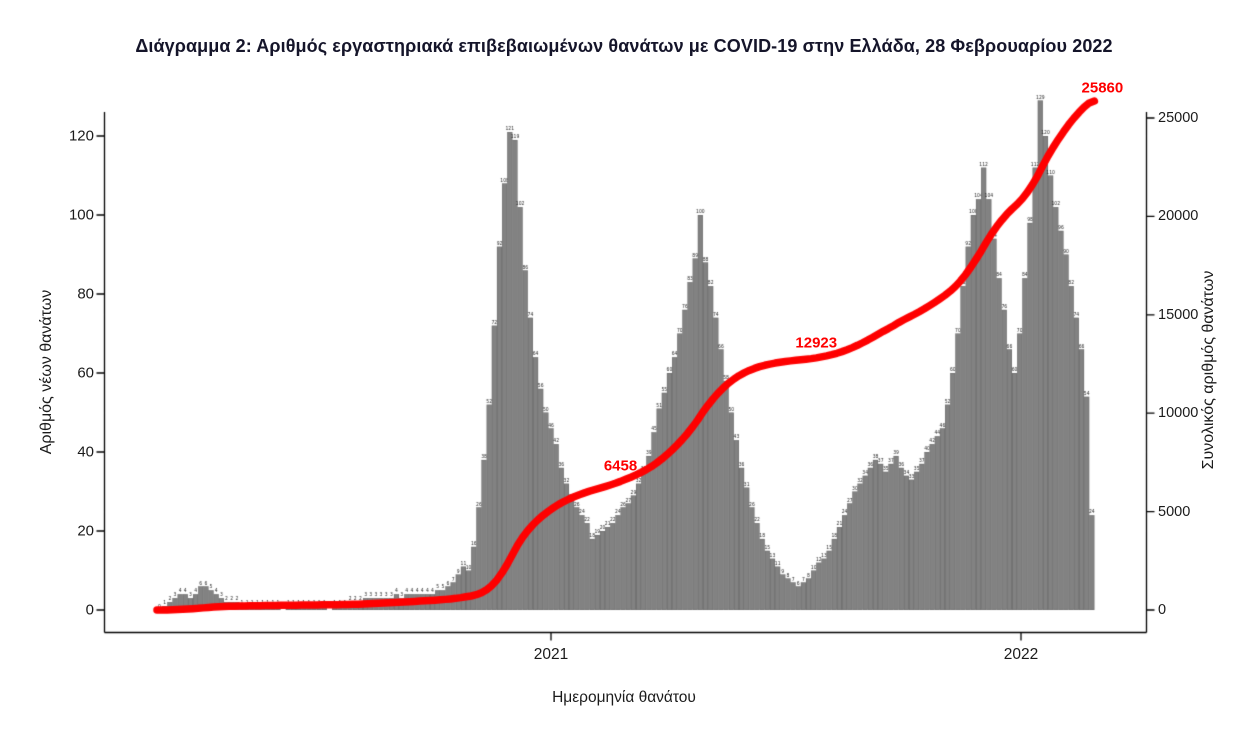  What do you see at coordinates (816, 343) in the screenshot?
I see `annotation-cumulative-12923: 12923` at bounding box center [816, 343].